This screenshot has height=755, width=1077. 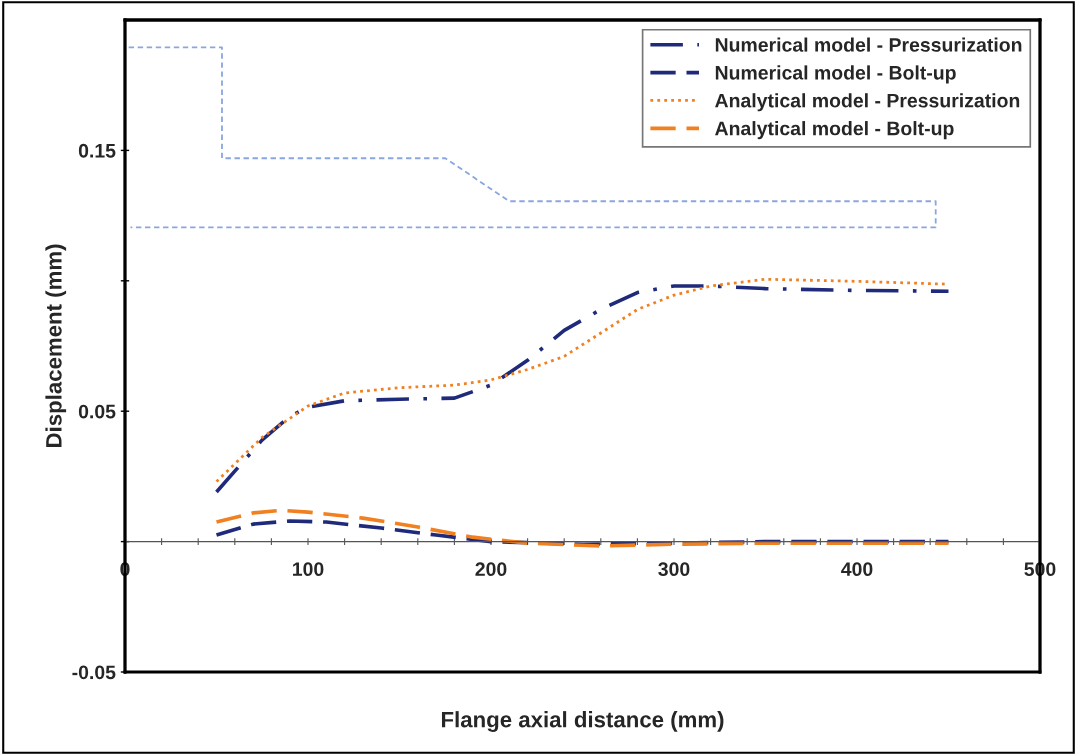 I want to click on x-axis-title: Flange axial distance (mm), so click(x=582, y=721).